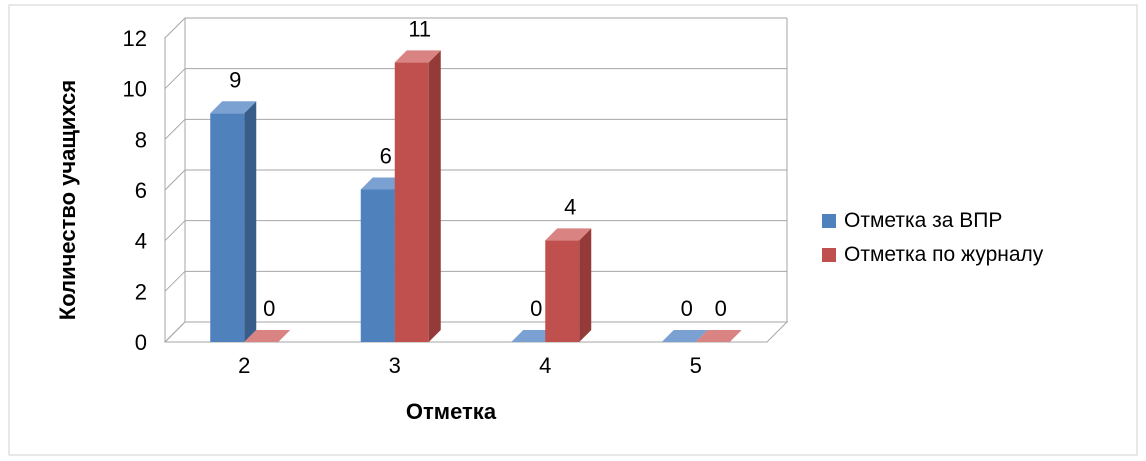 The image size is (1146, 461). Describe the element at coordinates (386, 156) in the screenshot. I see `data-label: 6` at that location.